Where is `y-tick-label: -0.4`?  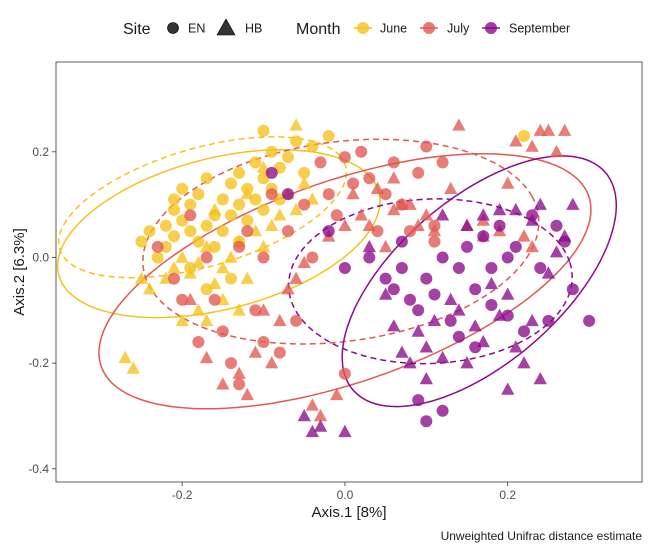 y-tick-label: -0.4 is located at coordinates (38, 469).